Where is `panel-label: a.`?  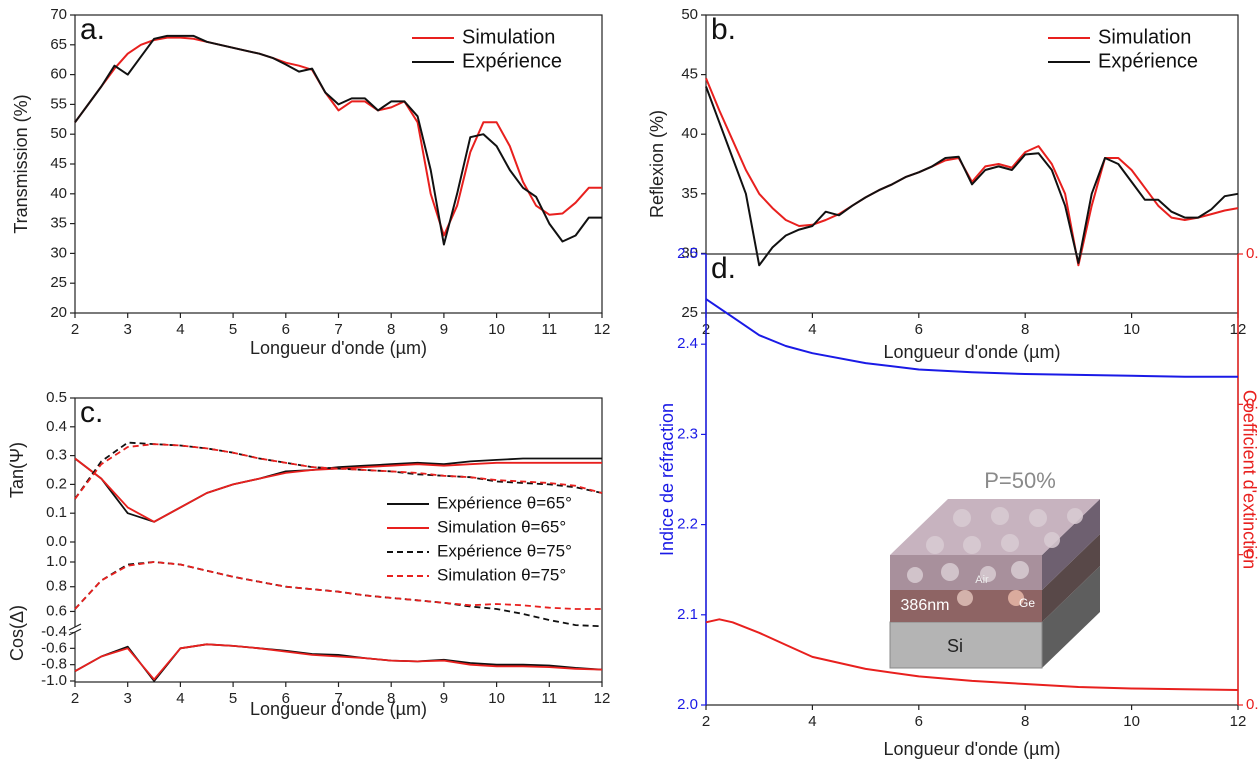 panel-label: a. is located at coordinates (92, 29).